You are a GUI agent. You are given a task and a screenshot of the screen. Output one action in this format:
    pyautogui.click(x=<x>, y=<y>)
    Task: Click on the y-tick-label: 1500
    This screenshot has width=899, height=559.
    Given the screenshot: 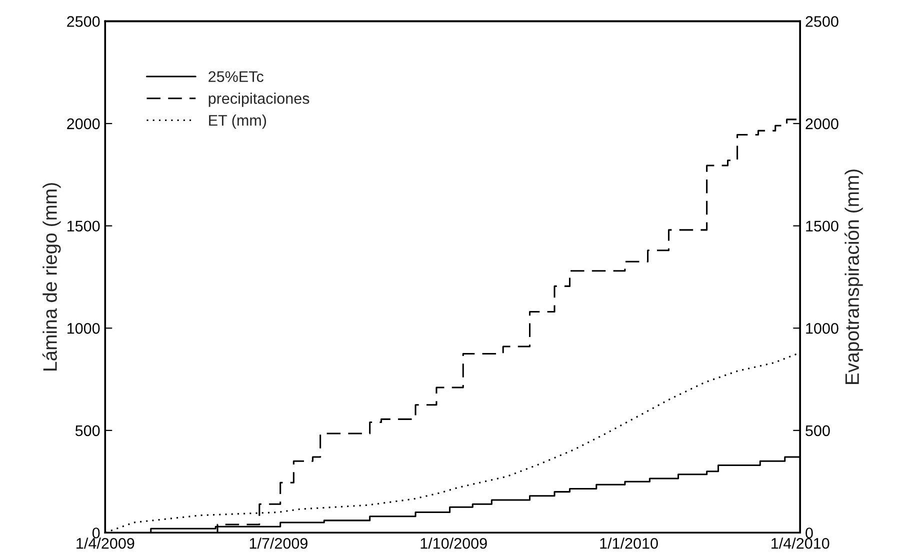 What is the action you would take?
    pyautogui.click(x=84, y=226)
    